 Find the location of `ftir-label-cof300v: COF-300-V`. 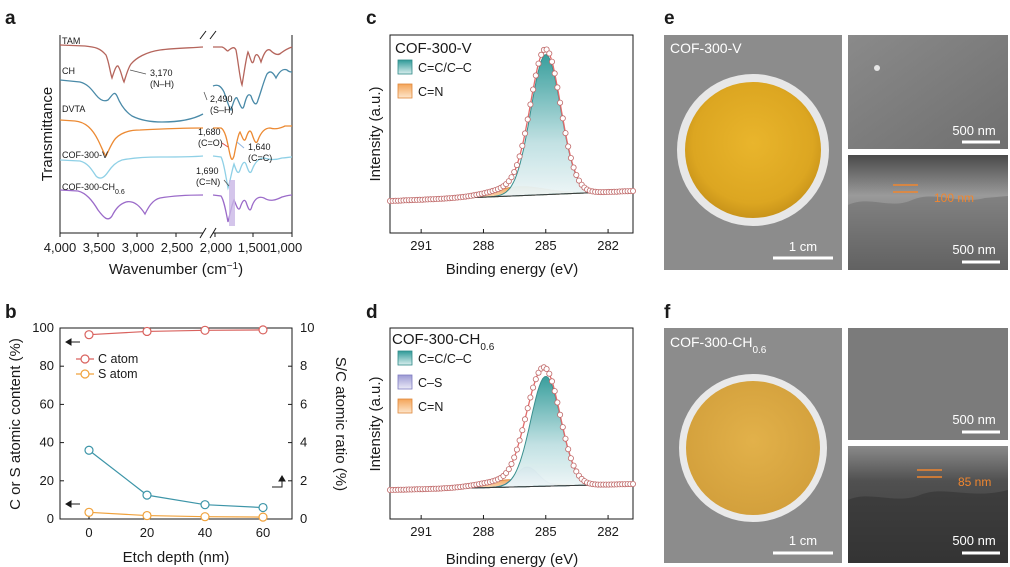

ftir-label-cof300v: COF-300-V is located at coordinates (85, 155).